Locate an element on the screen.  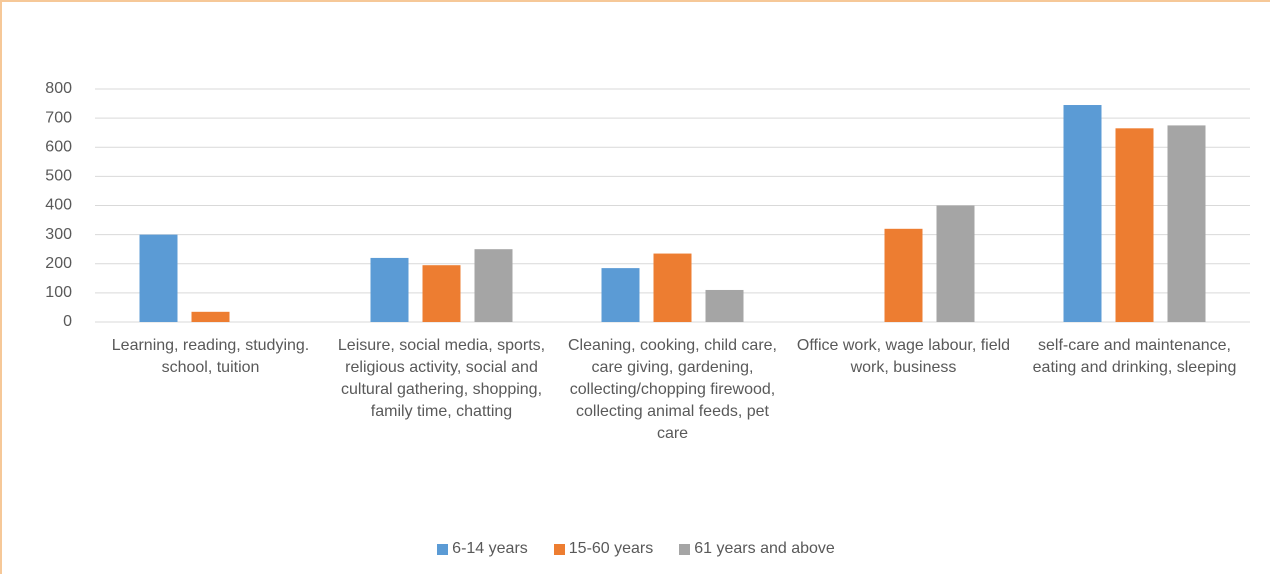
legend-item: 61 years and above is located at coordinates (757, 549).